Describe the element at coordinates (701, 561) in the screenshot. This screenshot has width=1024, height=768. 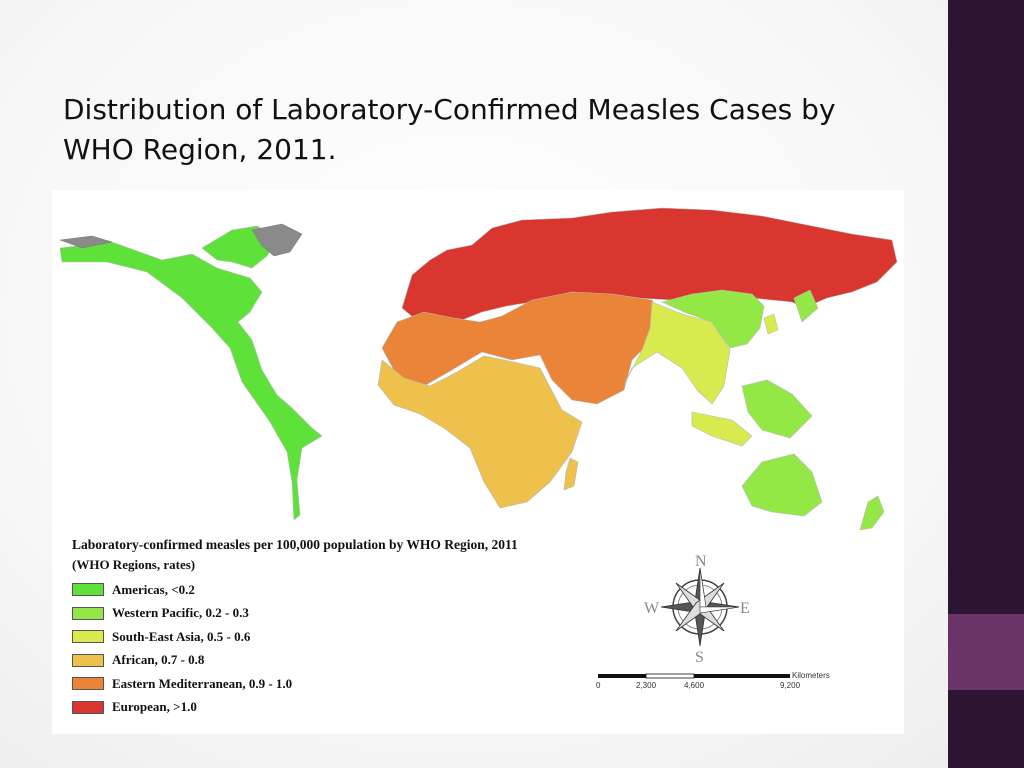
I see `compass-north: N` at that location.